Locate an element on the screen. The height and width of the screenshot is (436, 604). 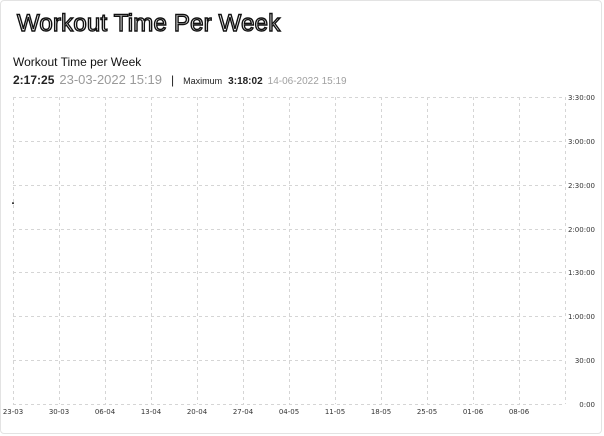
y-tick-label: 30:00 is located at coordinates (585, 361).